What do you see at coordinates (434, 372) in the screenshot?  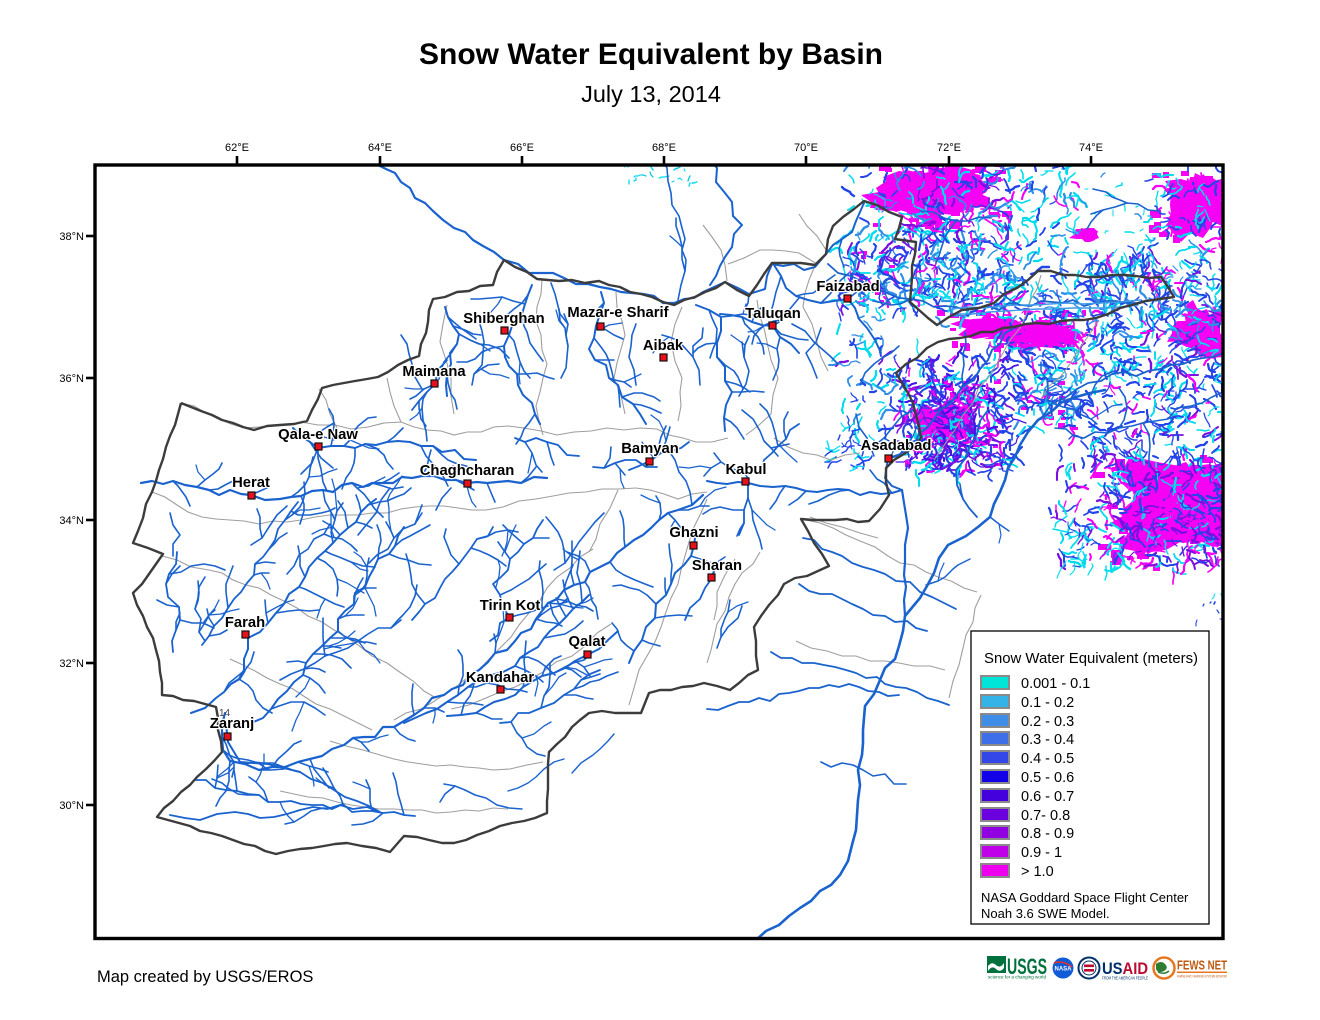 I see `svg-text: Maimana` at bounding box center [434, 372].